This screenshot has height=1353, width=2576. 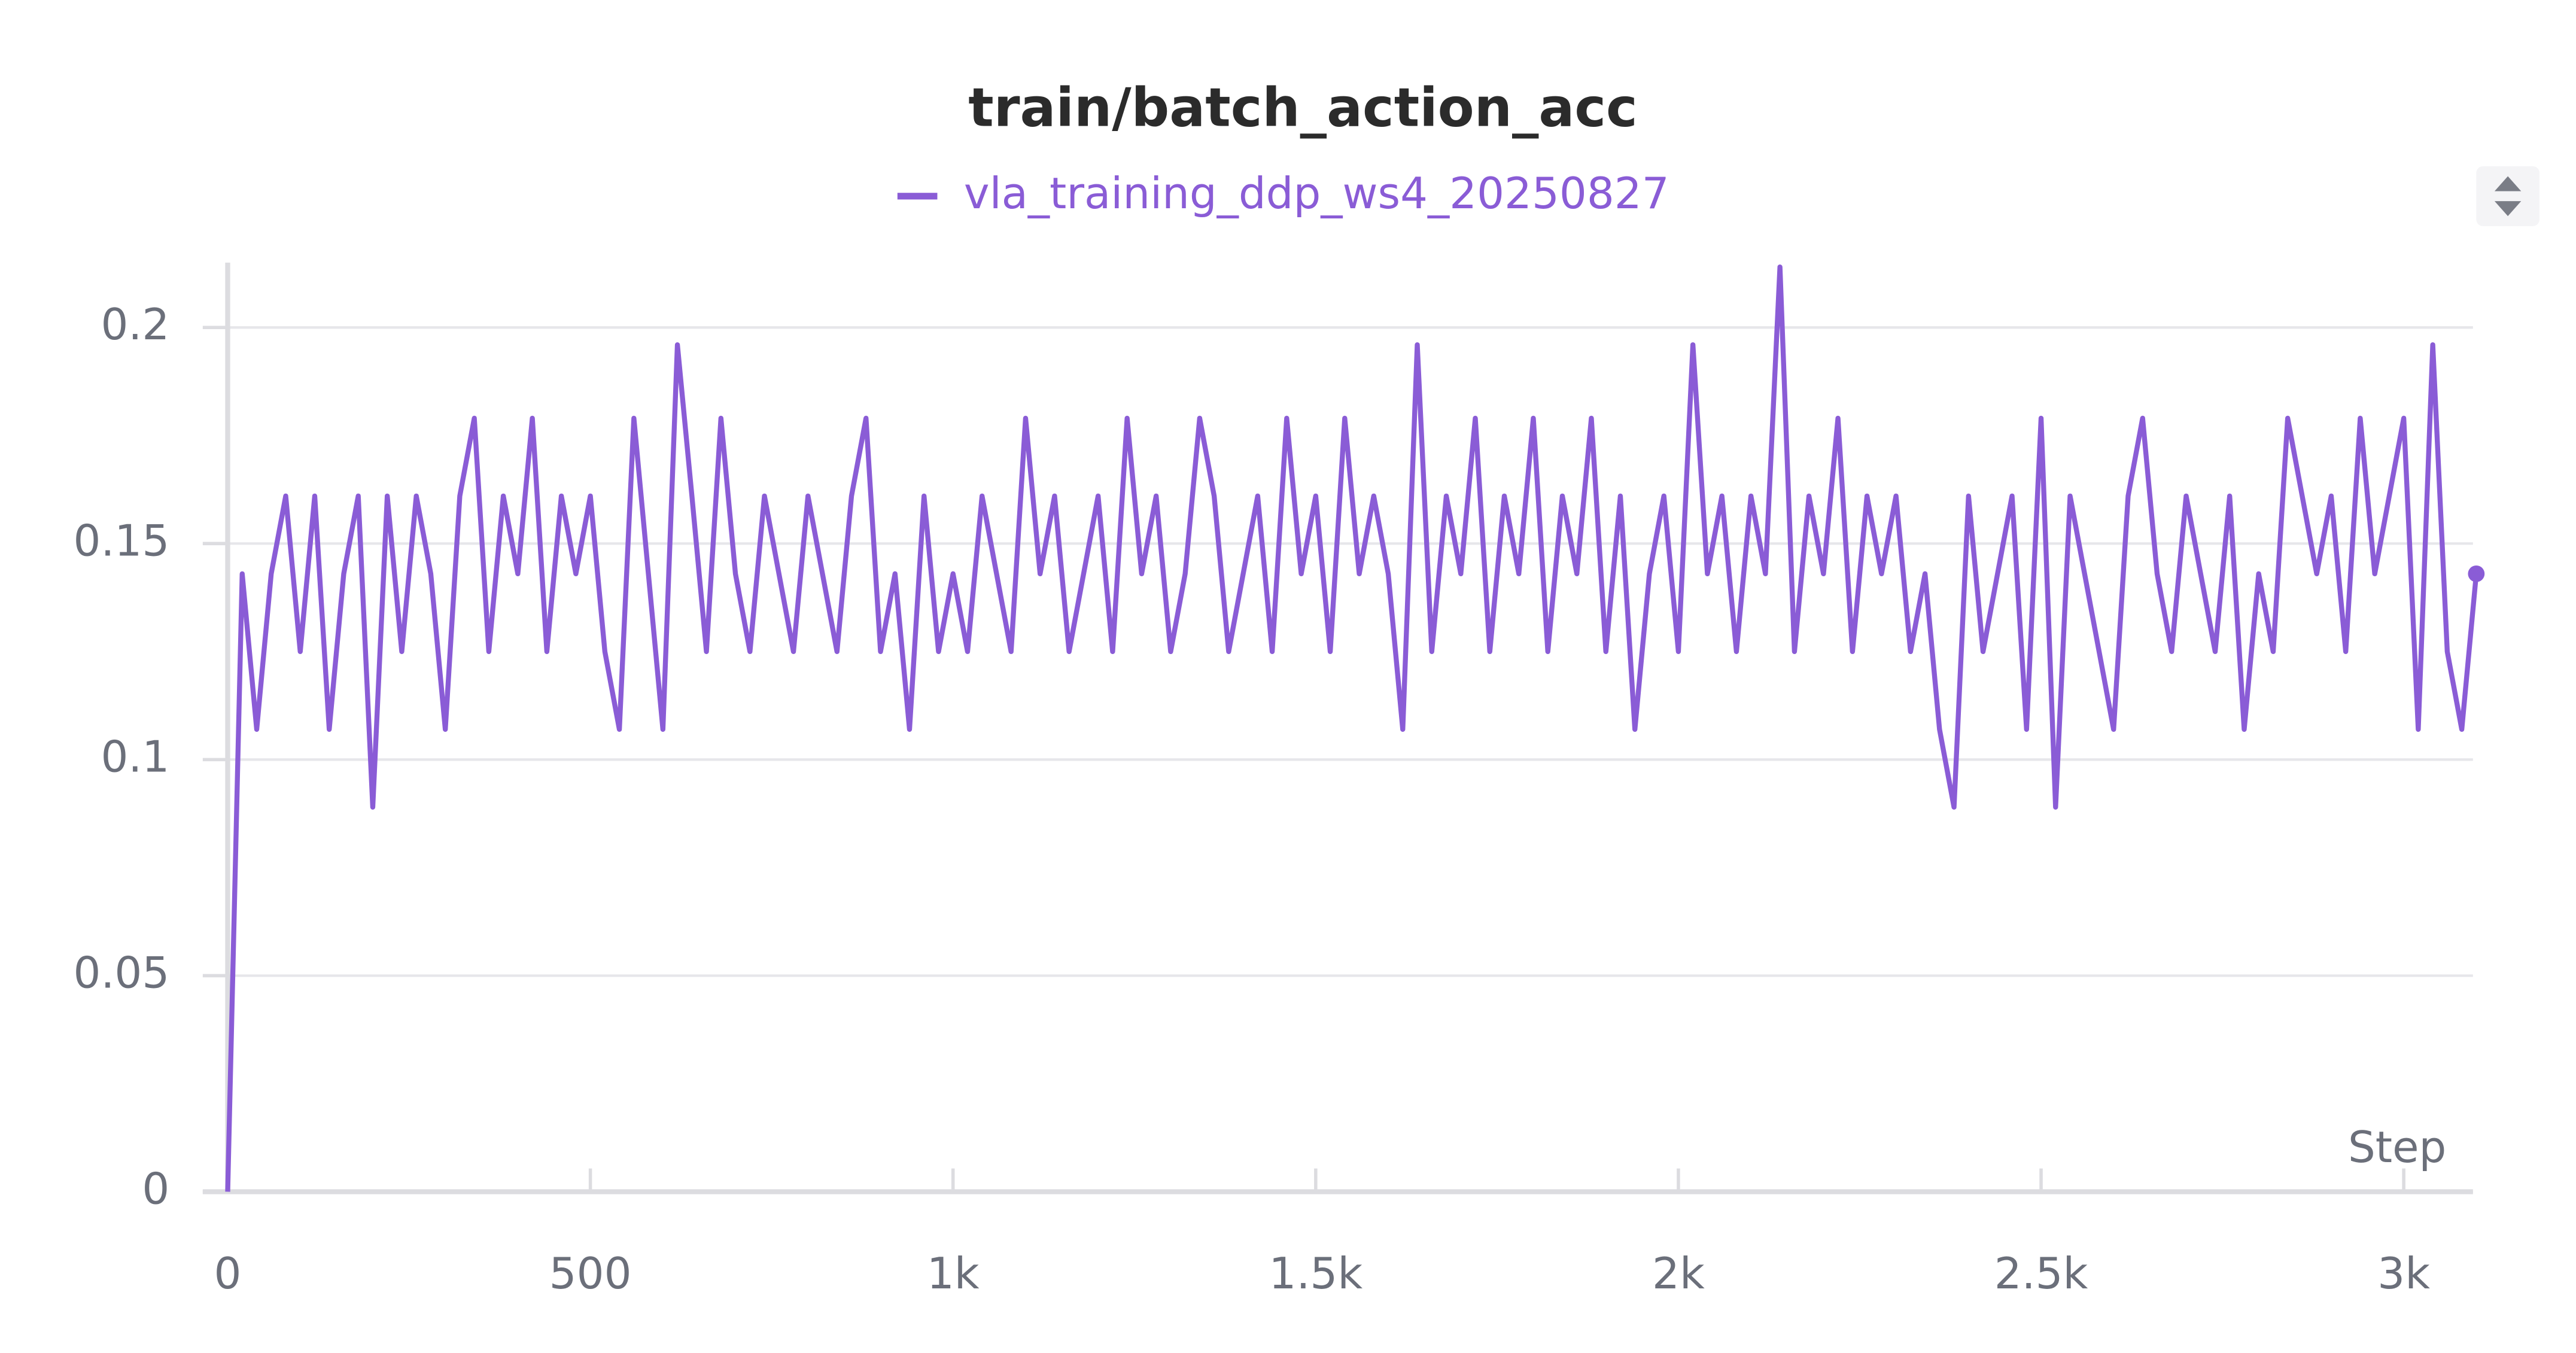 I want to click on sort-down, so click(x=2508, y=209).